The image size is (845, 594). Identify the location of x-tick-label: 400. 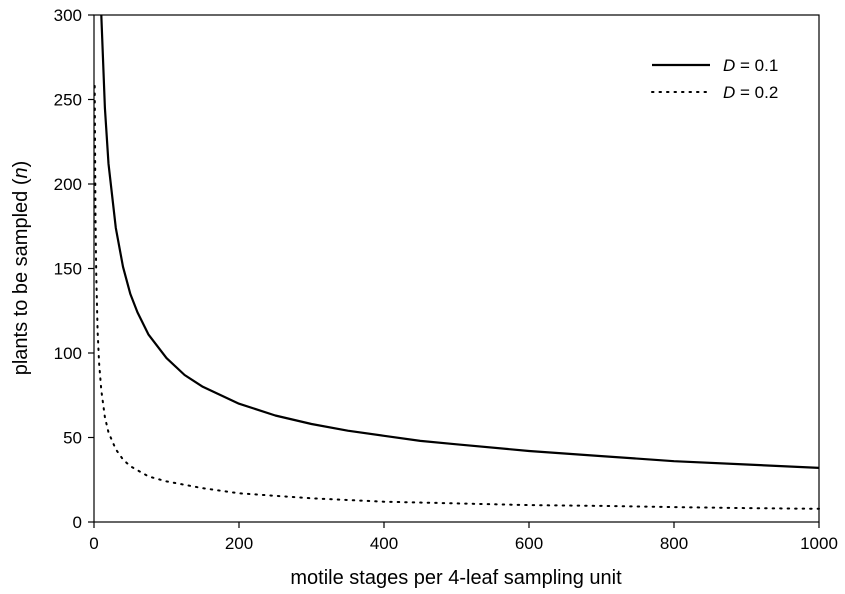
(384, 543).